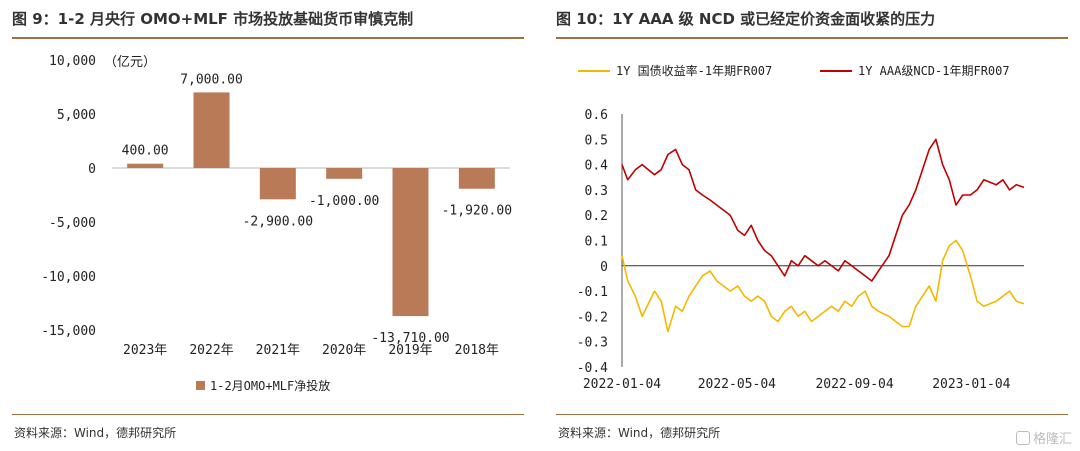 This screenshot has height=451, width=1080. I want to click on x-tick-label: 2023-01-04, so click(971, 384).